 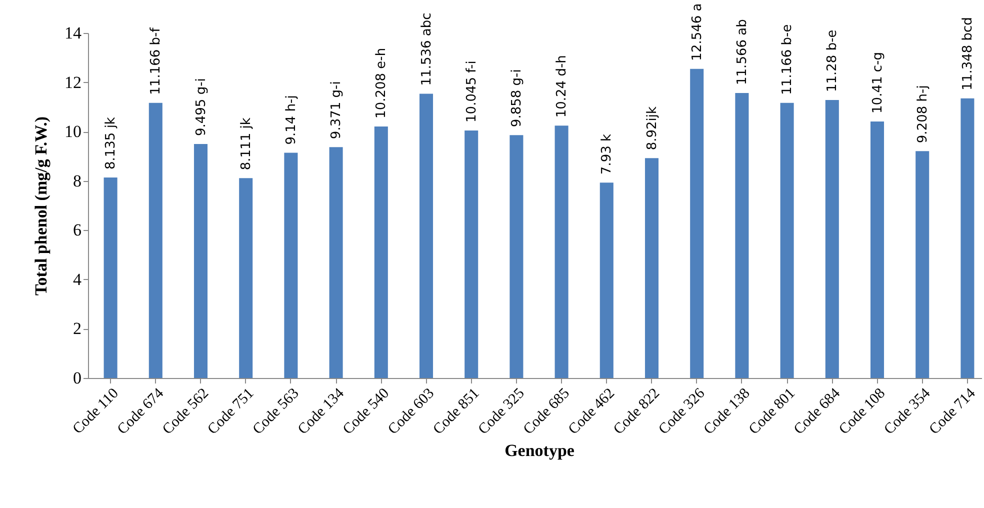 I want to click on y-tick-label: 2, so click(x=77, y=328).